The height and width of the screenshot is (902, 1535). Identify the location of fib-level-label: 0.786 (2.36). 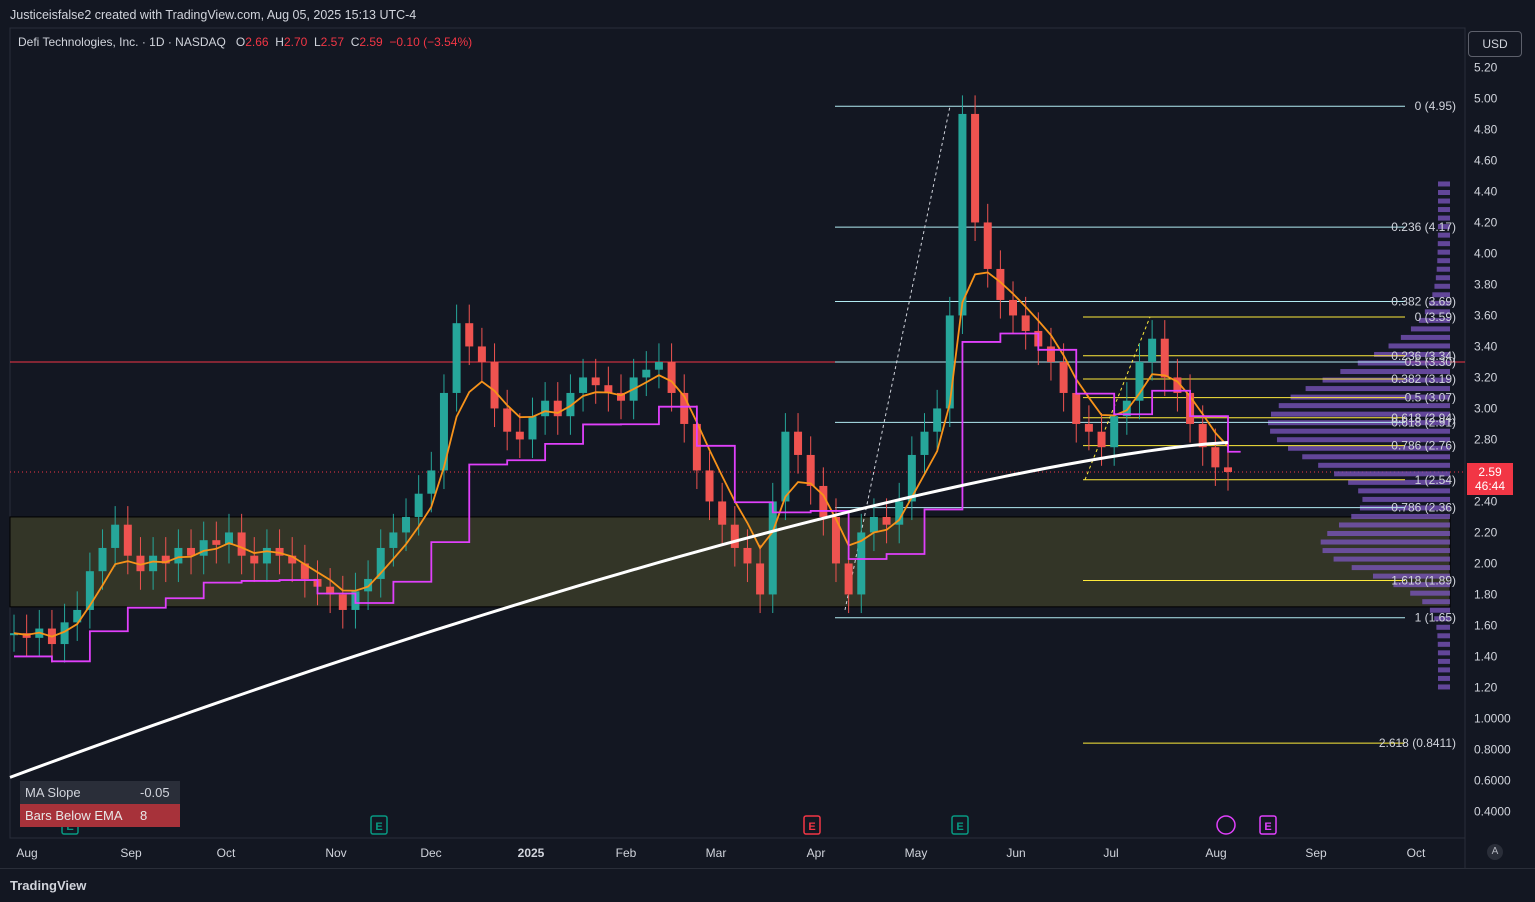
(1423, 508).